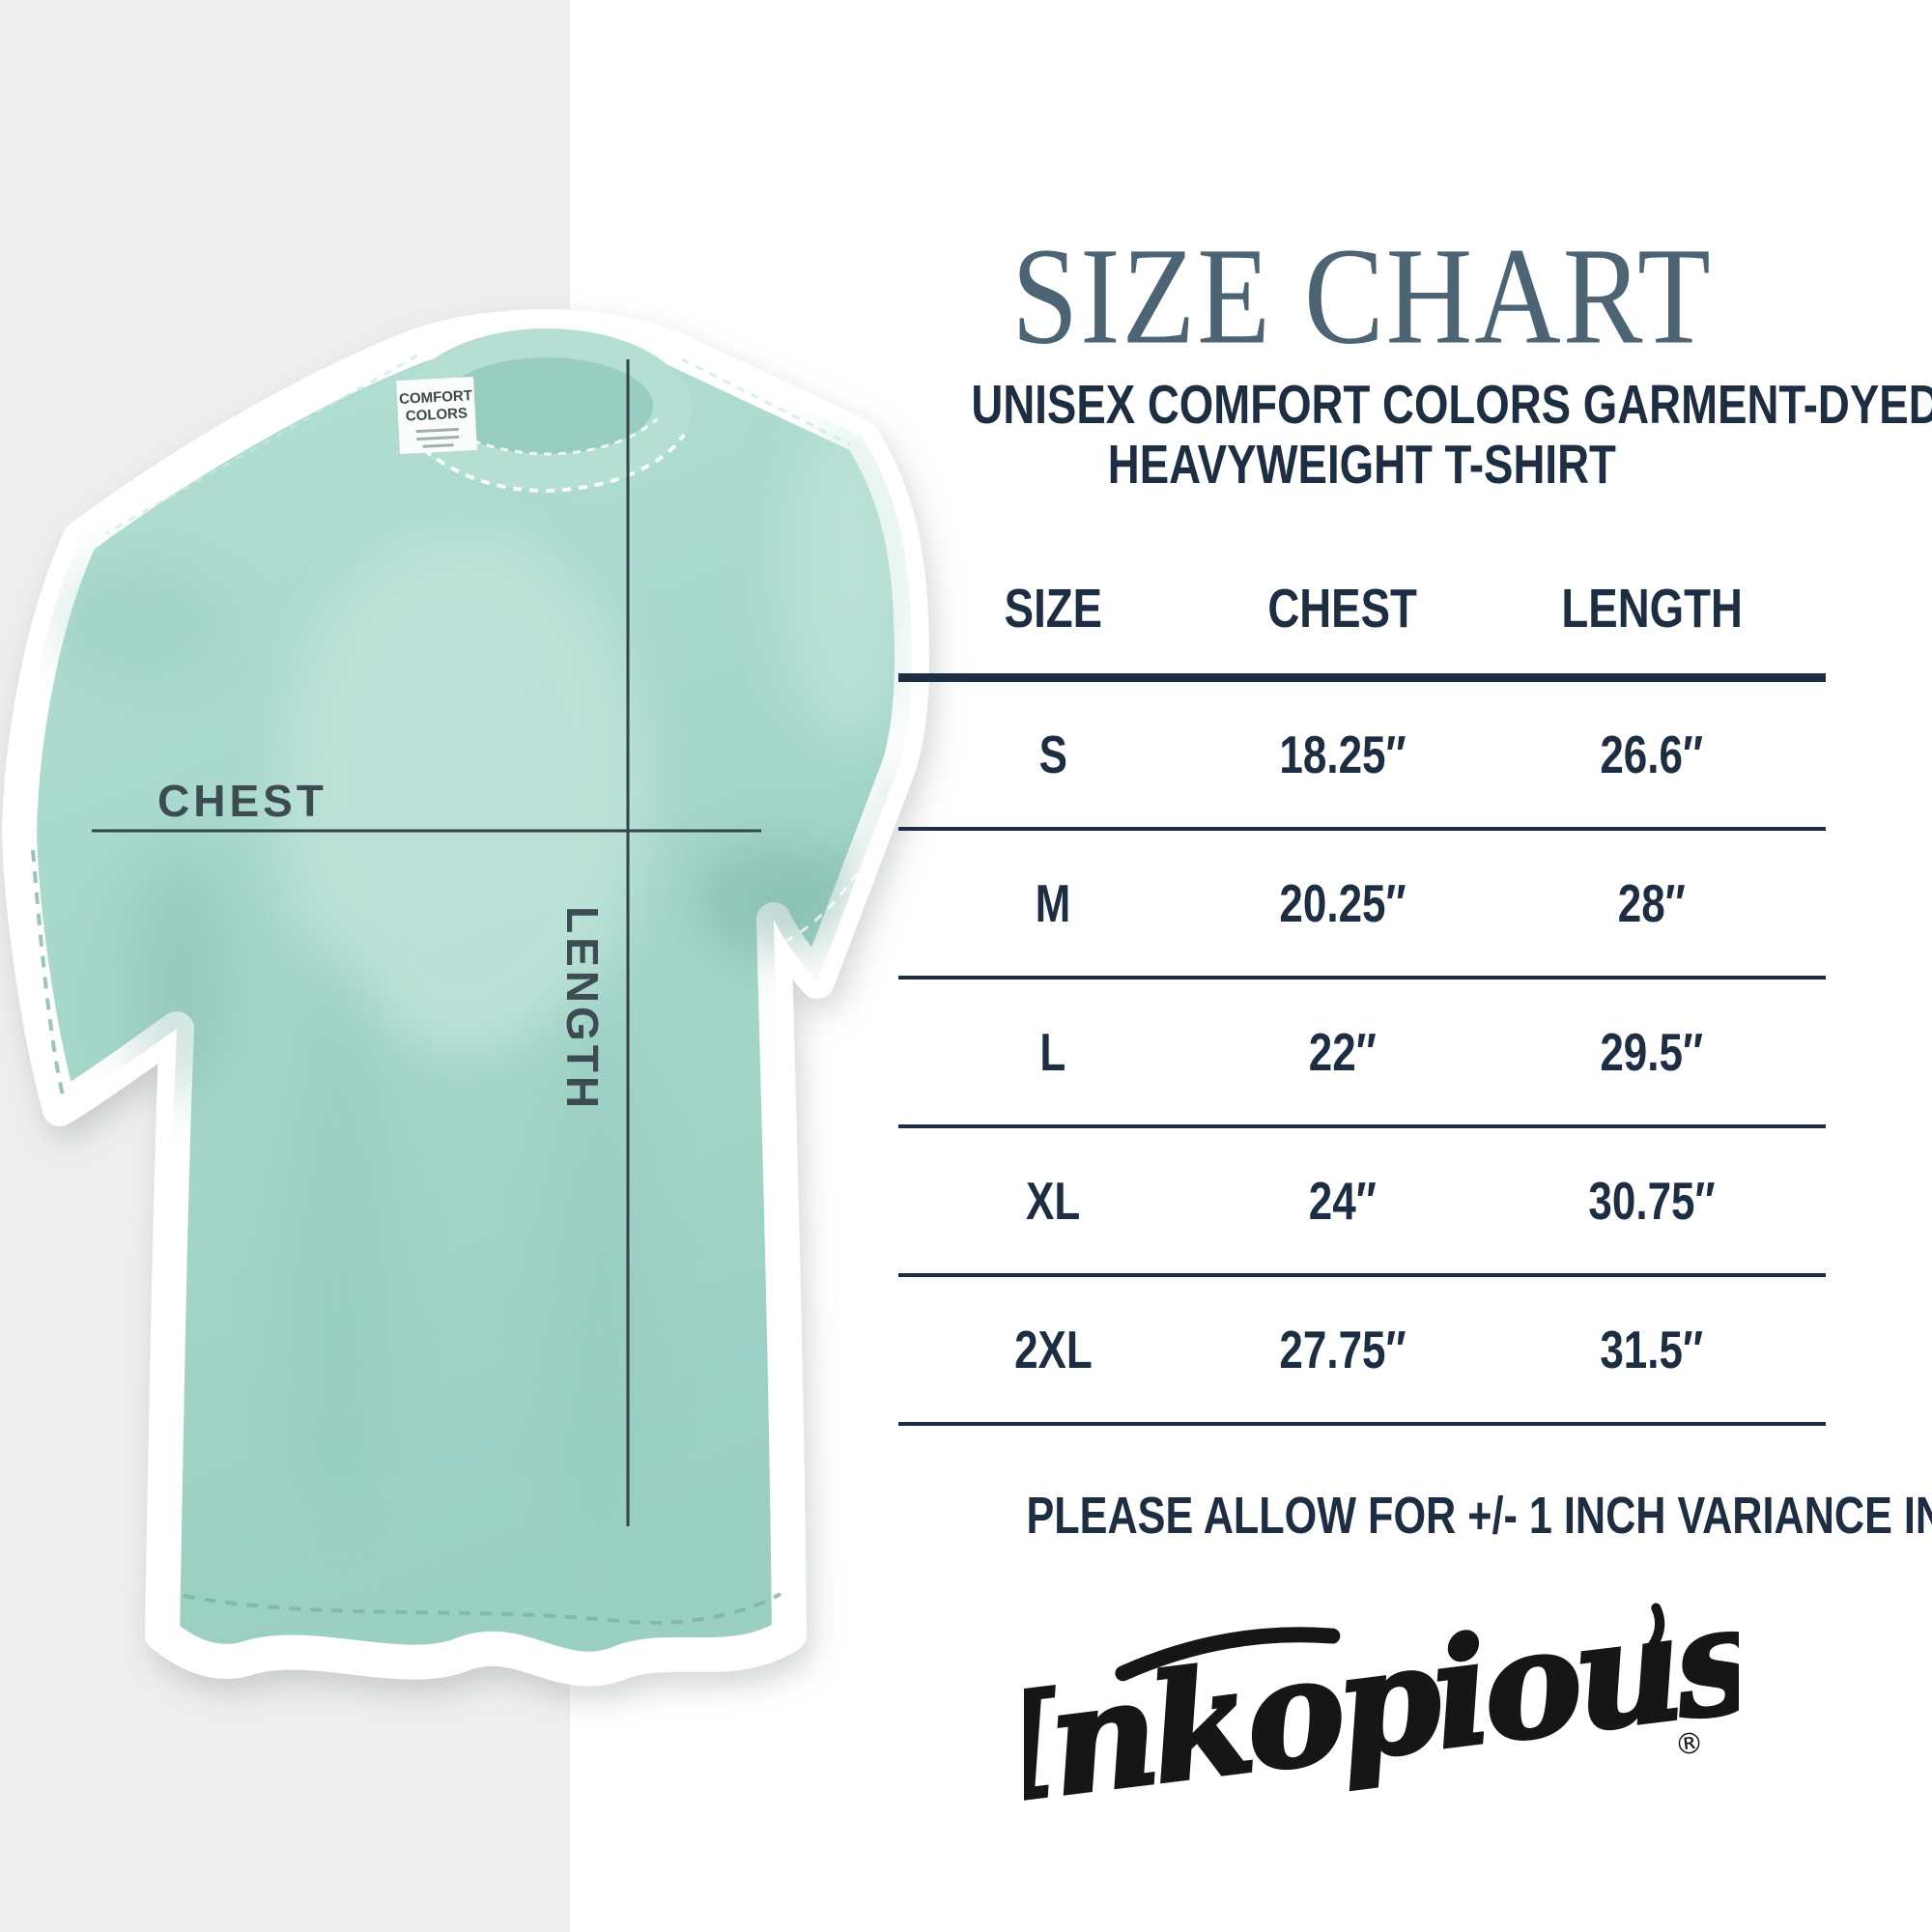 This screenshot has width=1932, height=1932. Describe the element at coordinates (1362, 465) in the screenshot. I see `subtitle-line2: HEAVYWEIGHT T-SHIRT` at that location.